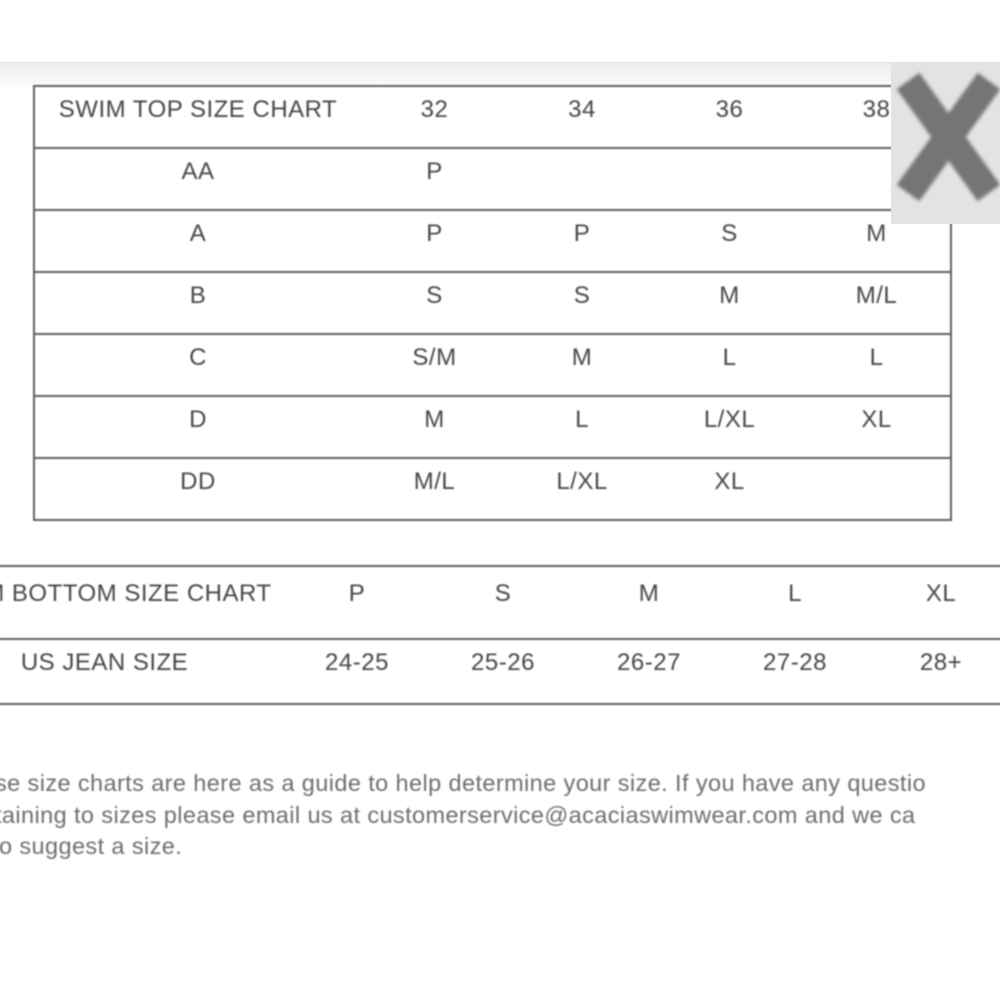 The height and width of the screenshot is (1000, 1000). Describe the element at coordinates (492, 179) in the screenshot. I see `table-row-aa: AA P` at that location.